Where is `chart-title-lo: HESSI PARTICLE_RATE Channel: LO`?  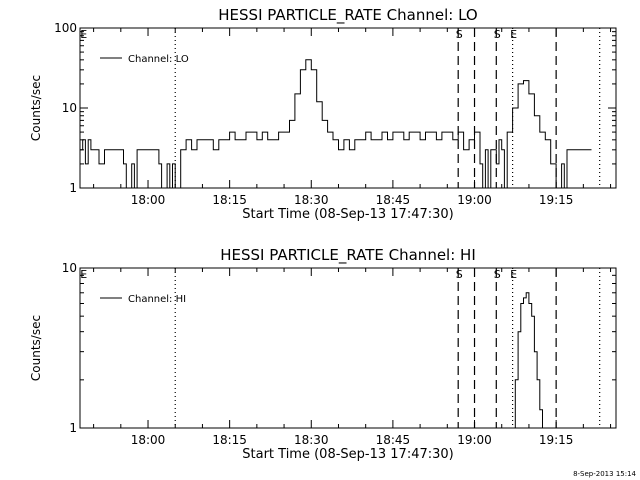 chart-title-lo: HESSI PARTICLE_RATE Channel: LO is located at coordinates (347, 15).